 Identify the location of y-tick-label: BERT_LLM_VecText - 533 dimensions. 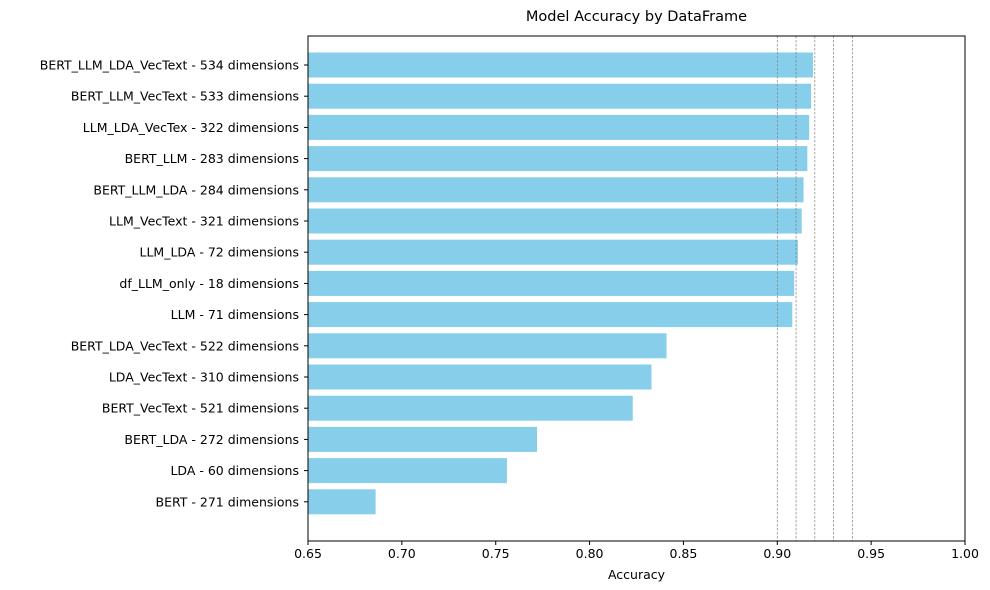
(185, 96).